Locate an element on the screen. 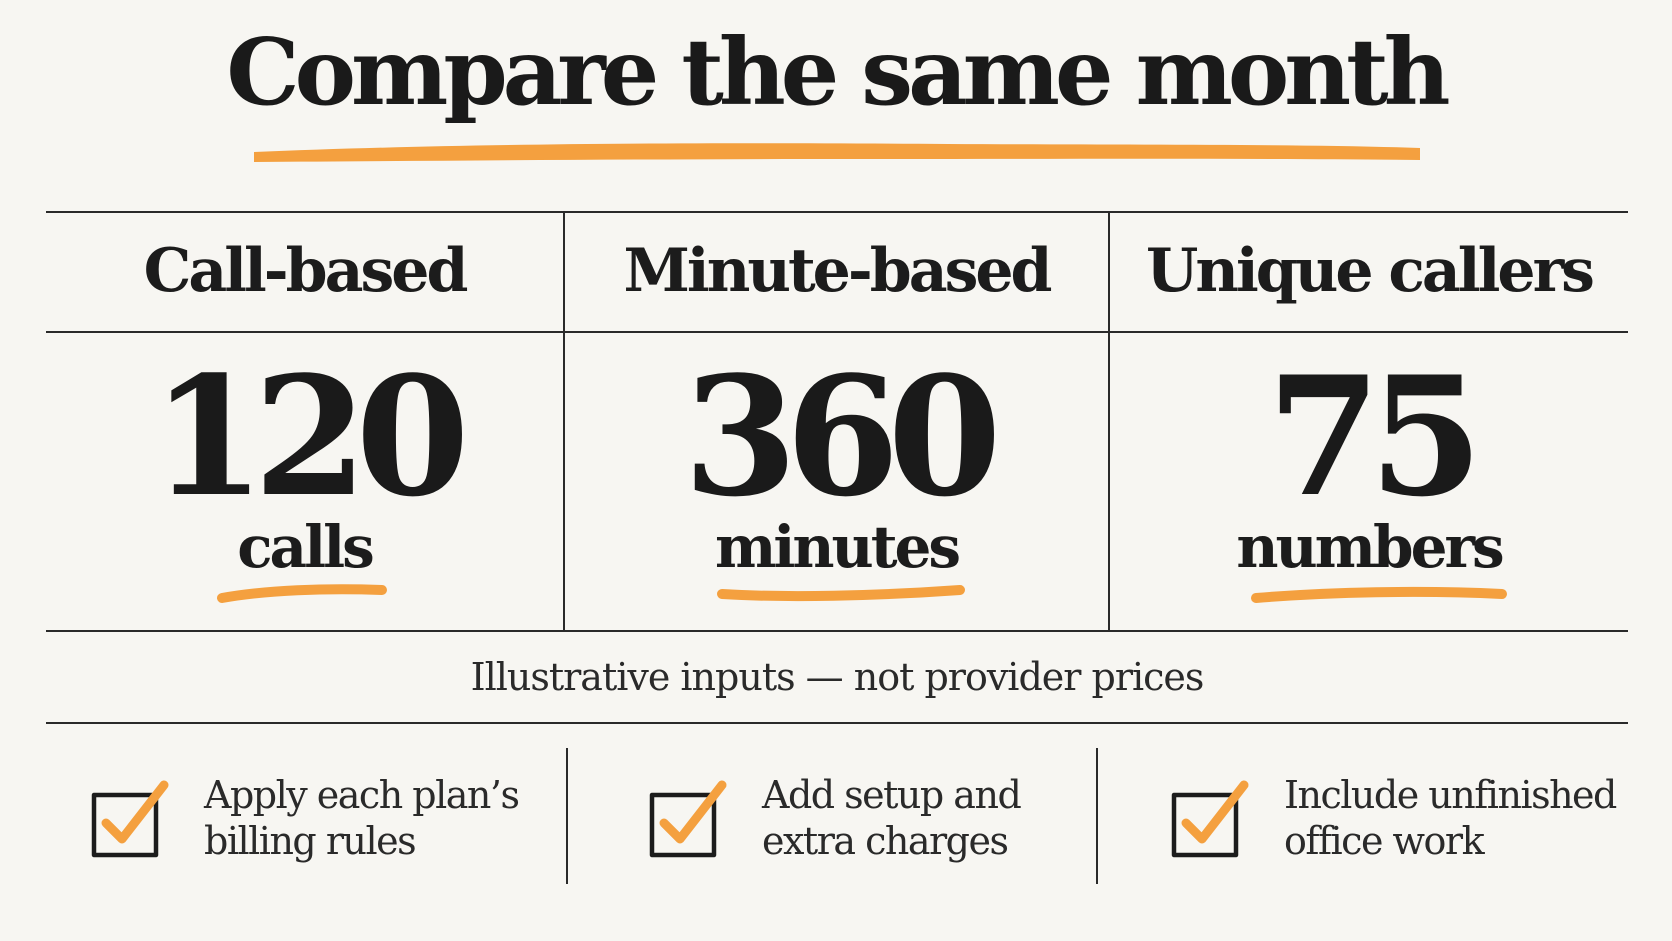  checklist-text-line: extra charges is located at coordinates (885, 841).